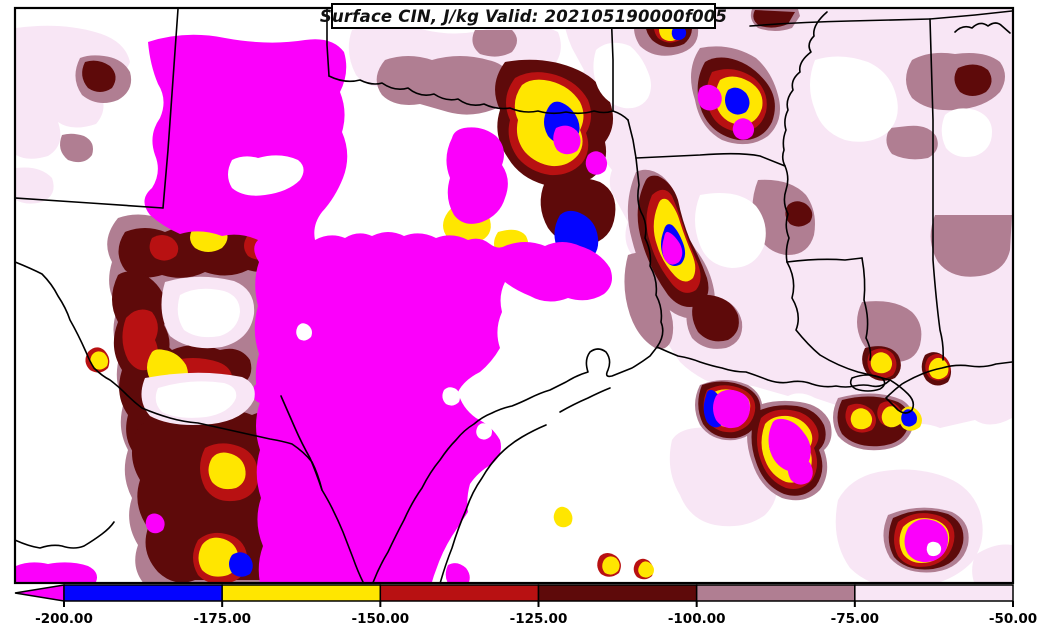  I want to click on lake-pontchartrain, so click(867, 383).